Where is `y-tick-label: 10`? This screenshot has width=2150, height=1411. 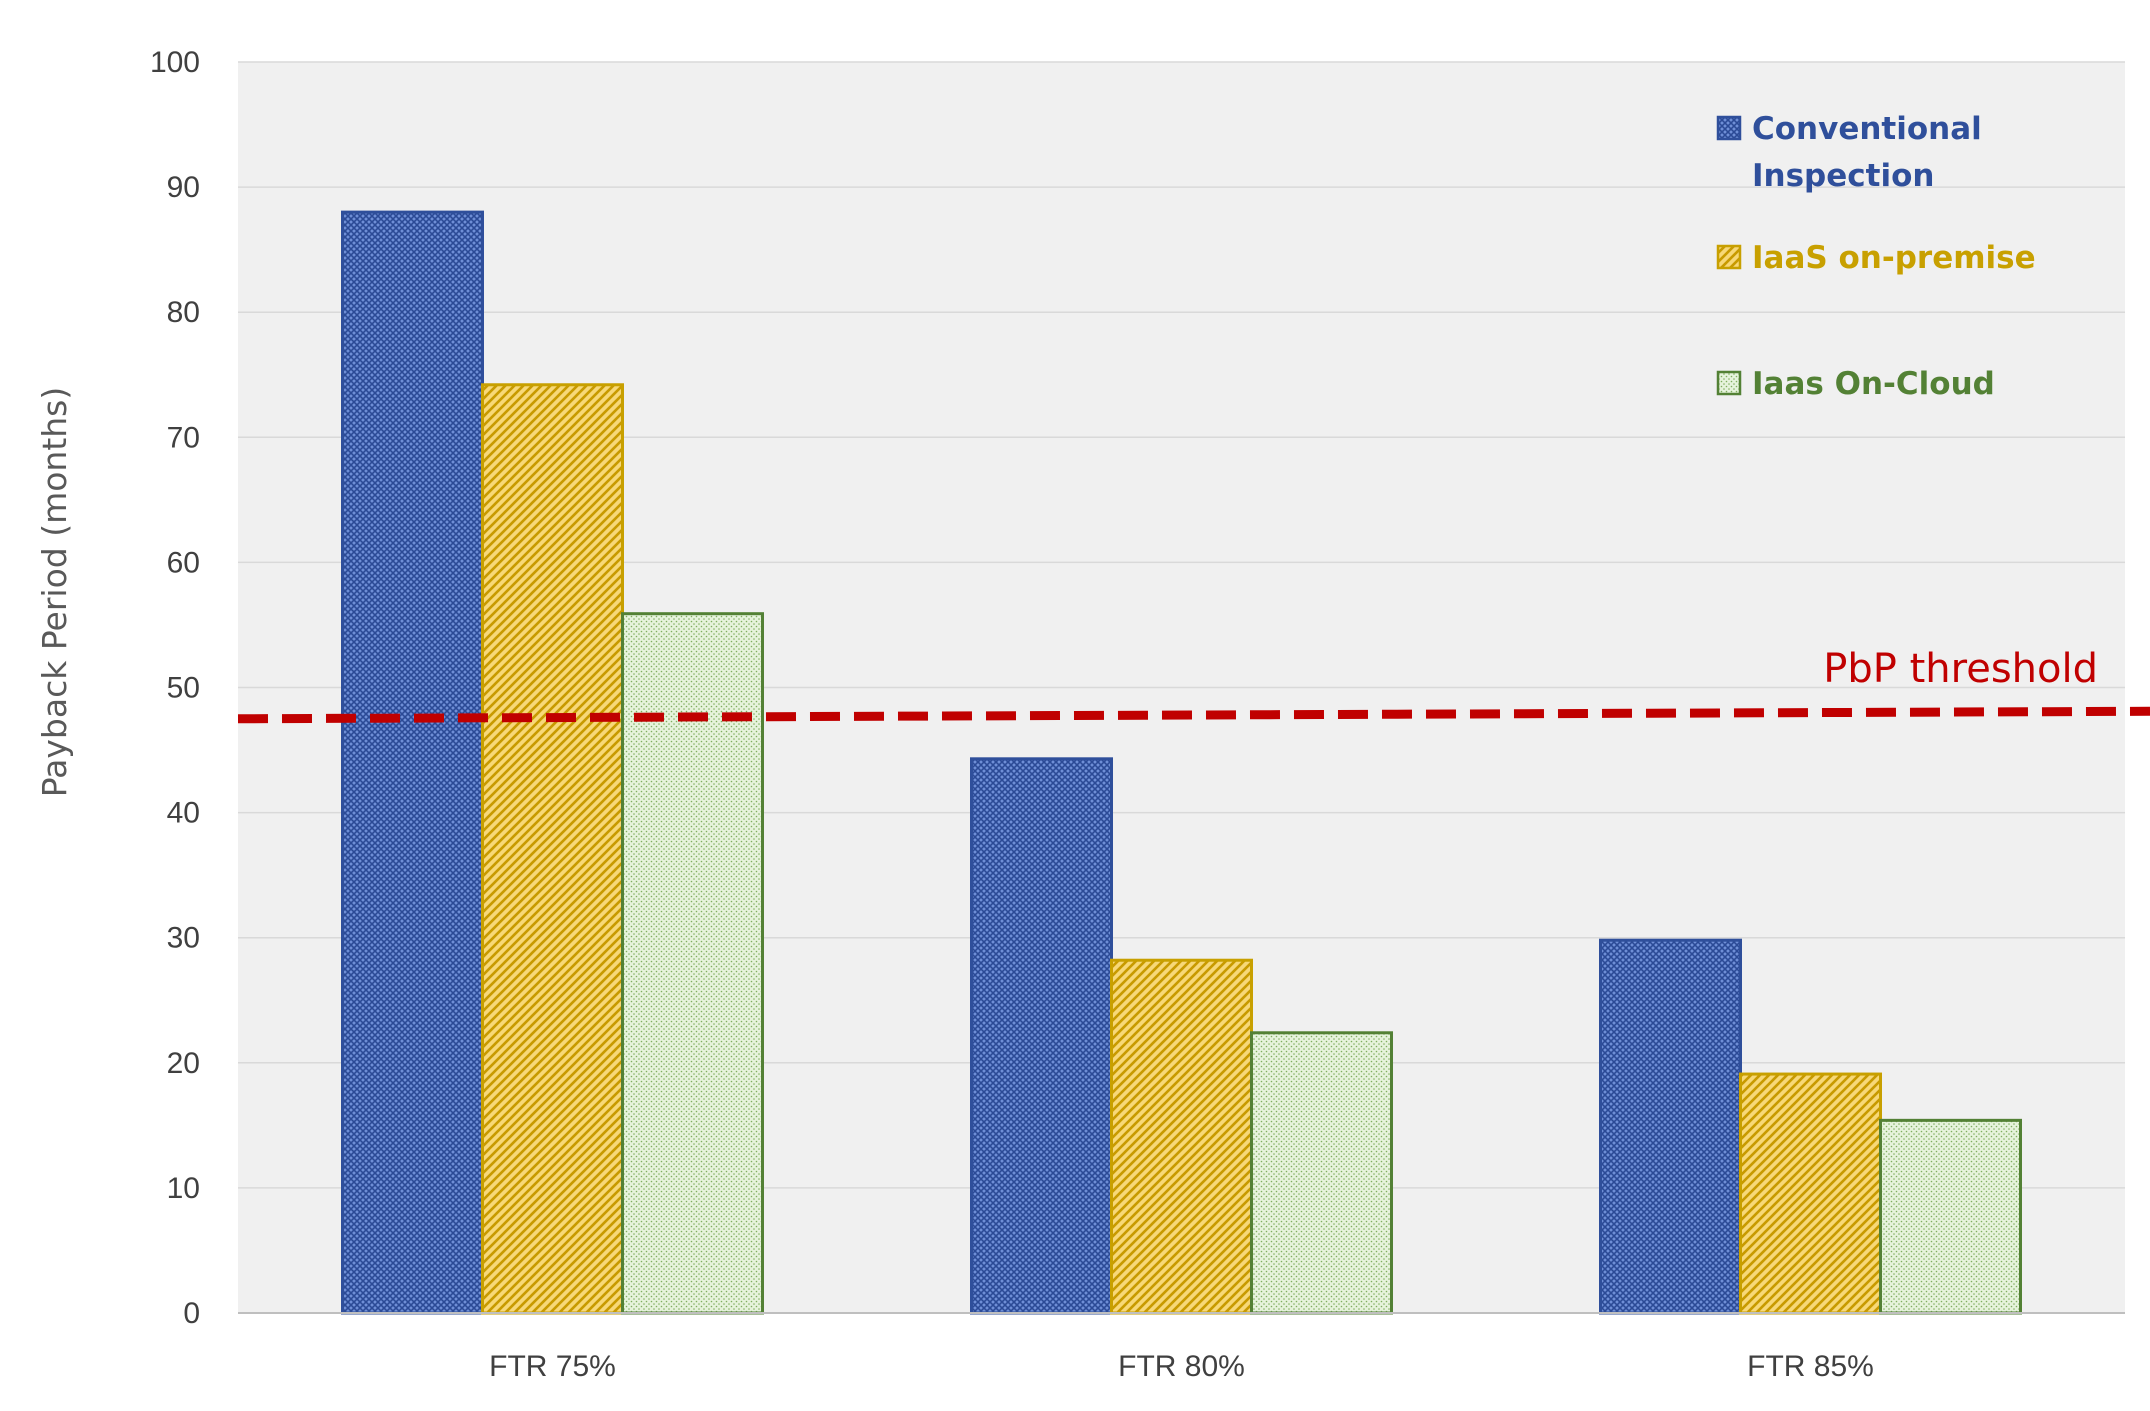 y-tick-label: 10 is located at coordinates (183, 1188).